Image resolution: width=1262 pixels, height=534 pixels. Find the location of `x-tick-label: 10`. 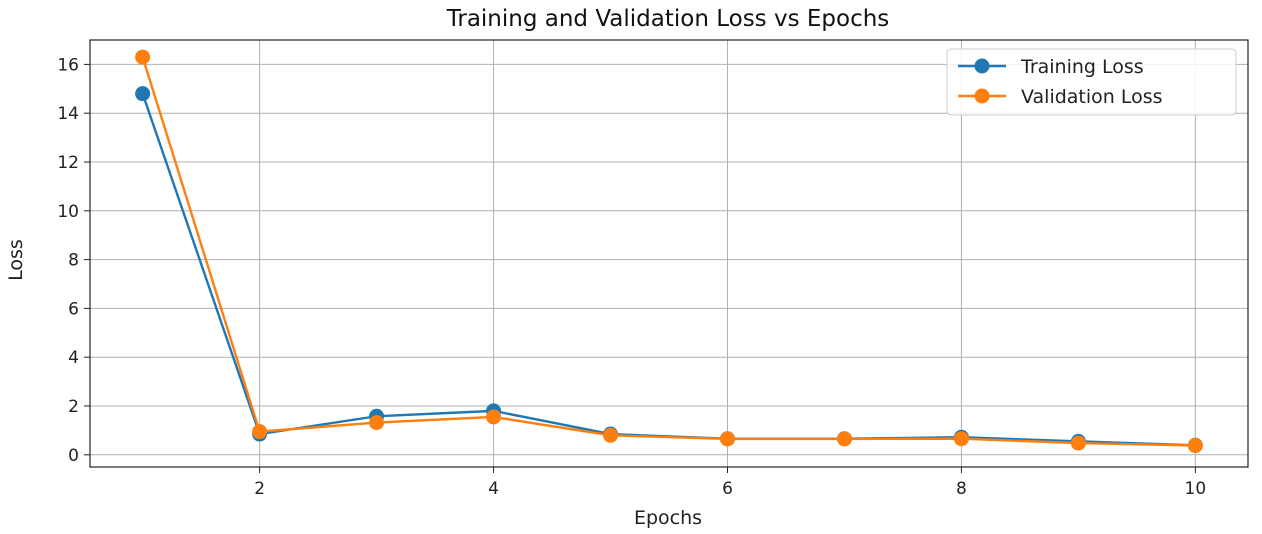

x-tick-label: 10 is located at coordinates (1196, 489).